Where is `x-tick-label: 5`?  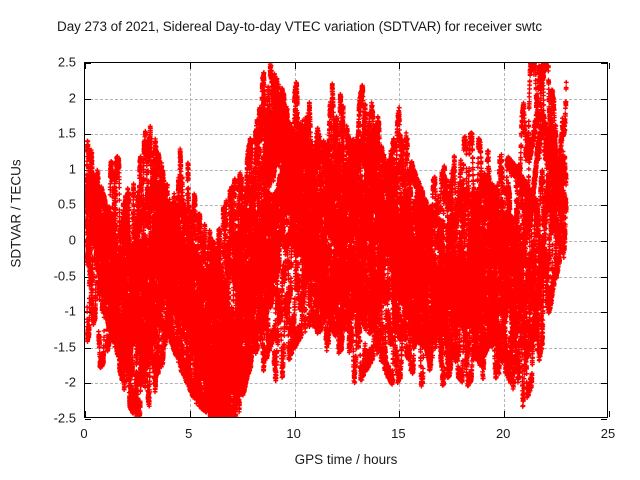
x-tick-label: 5 is located at coordinates (188, 433).